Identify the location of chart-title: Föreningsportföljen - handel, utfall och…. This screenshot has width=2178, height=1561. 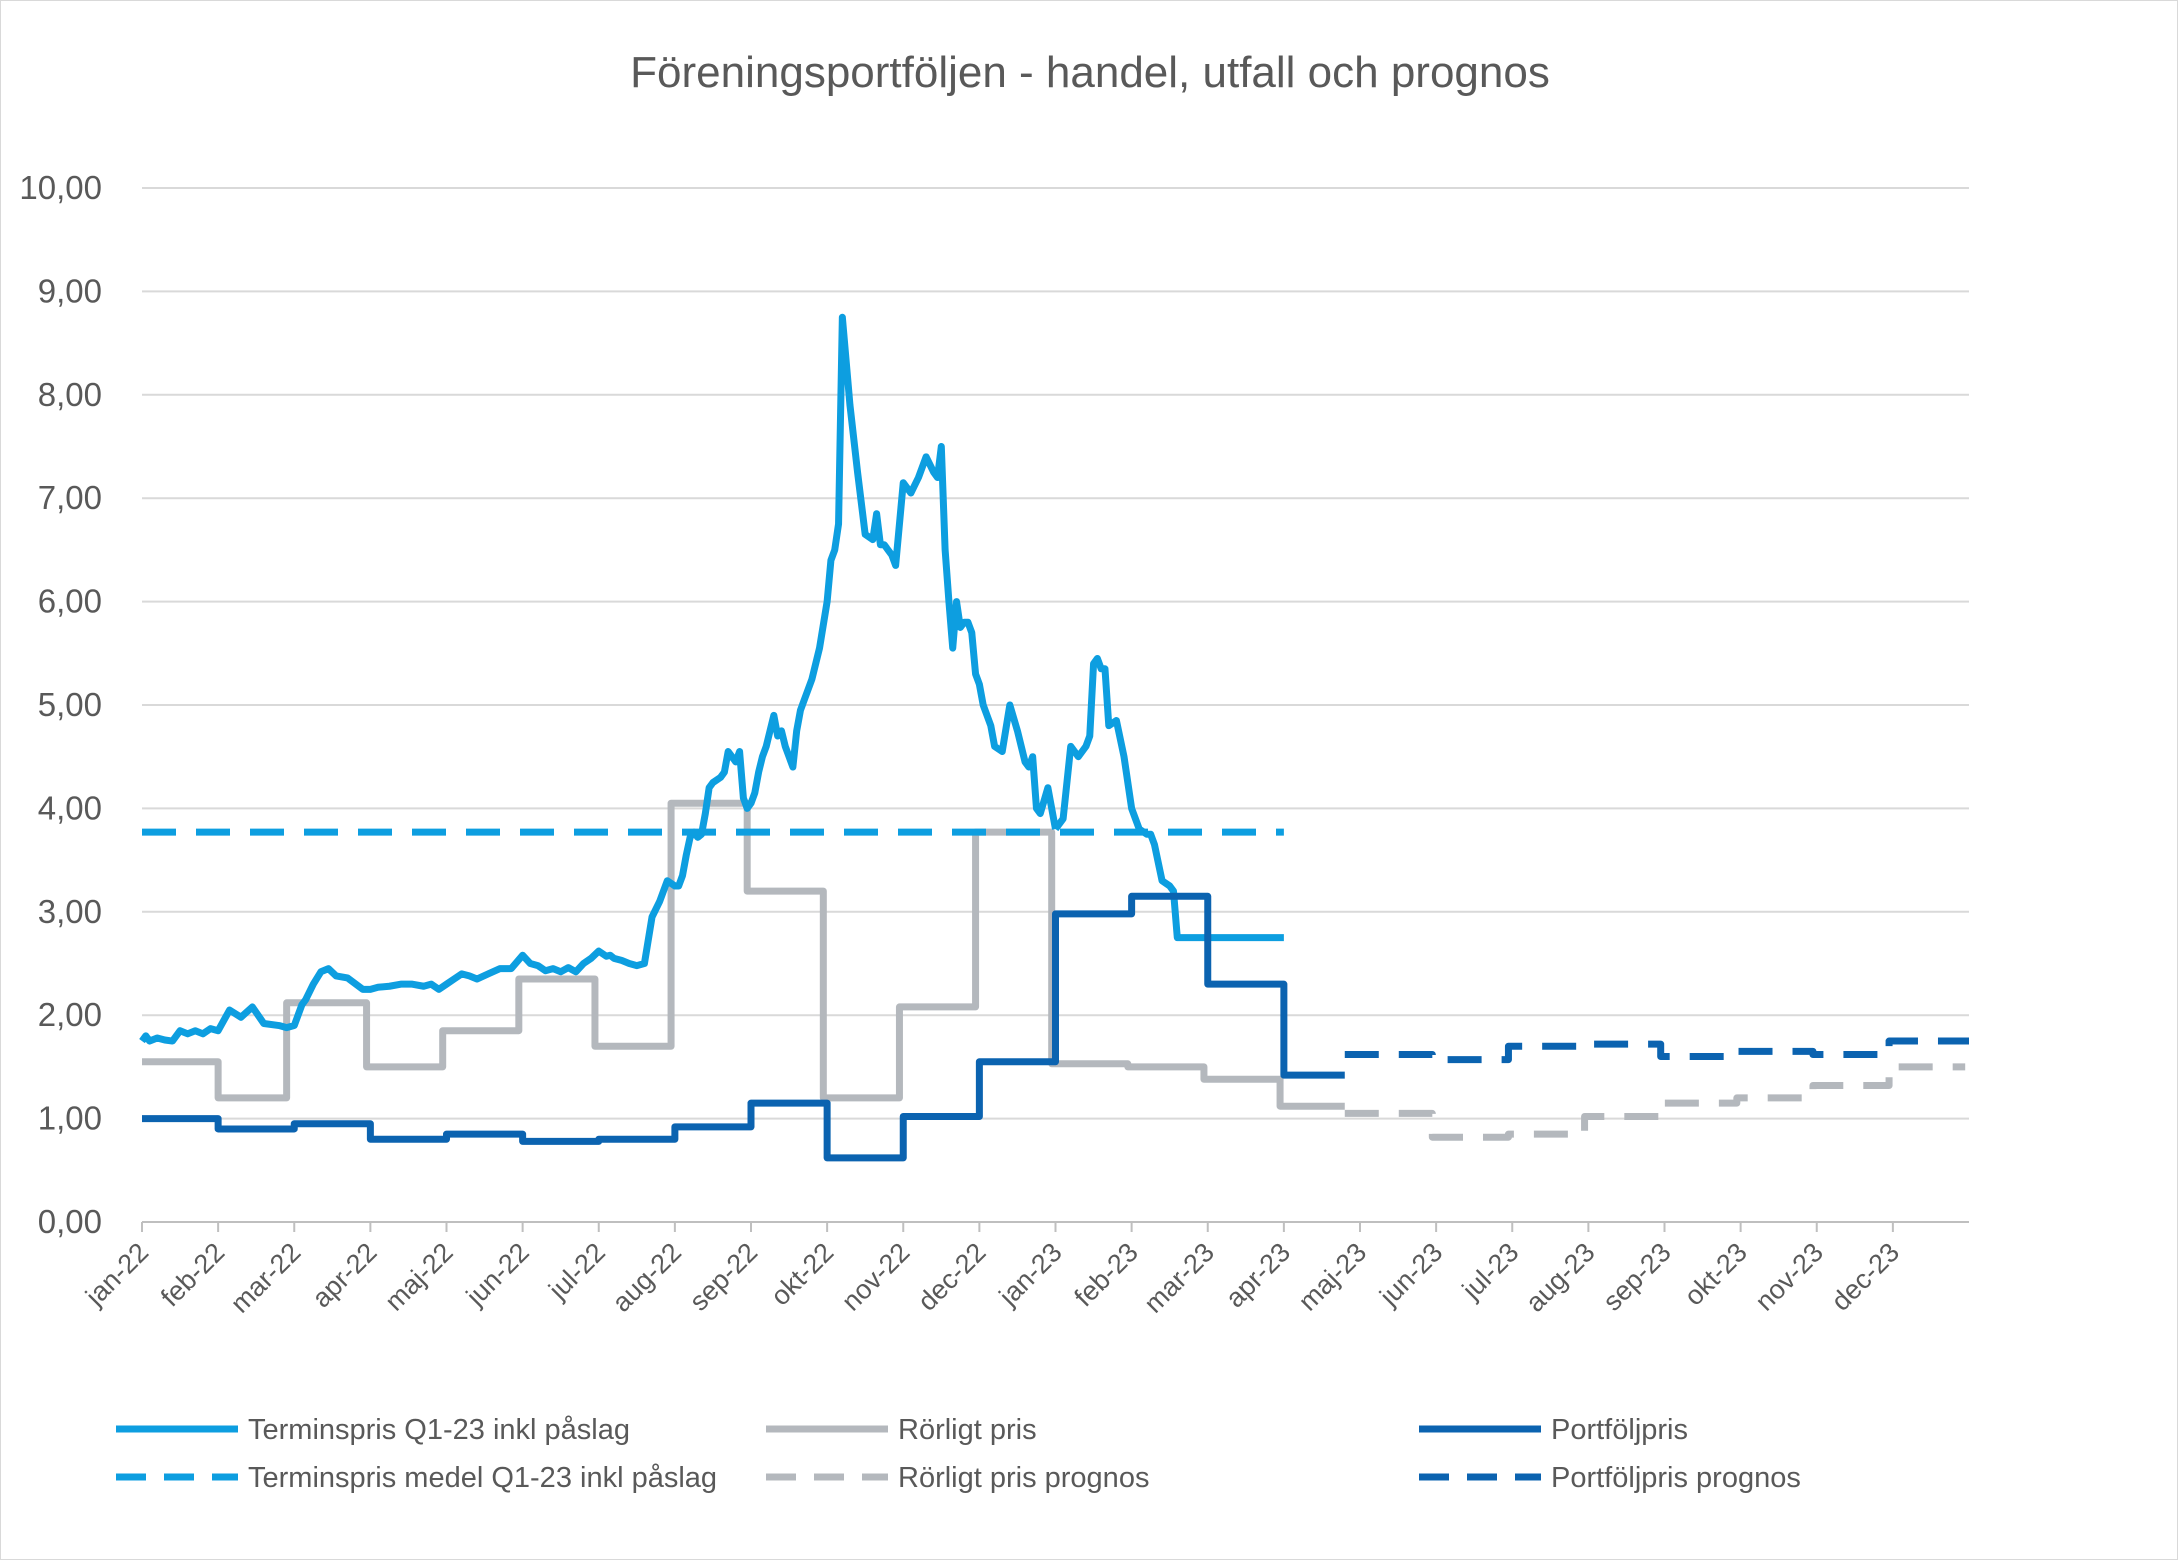
(1090, 72).